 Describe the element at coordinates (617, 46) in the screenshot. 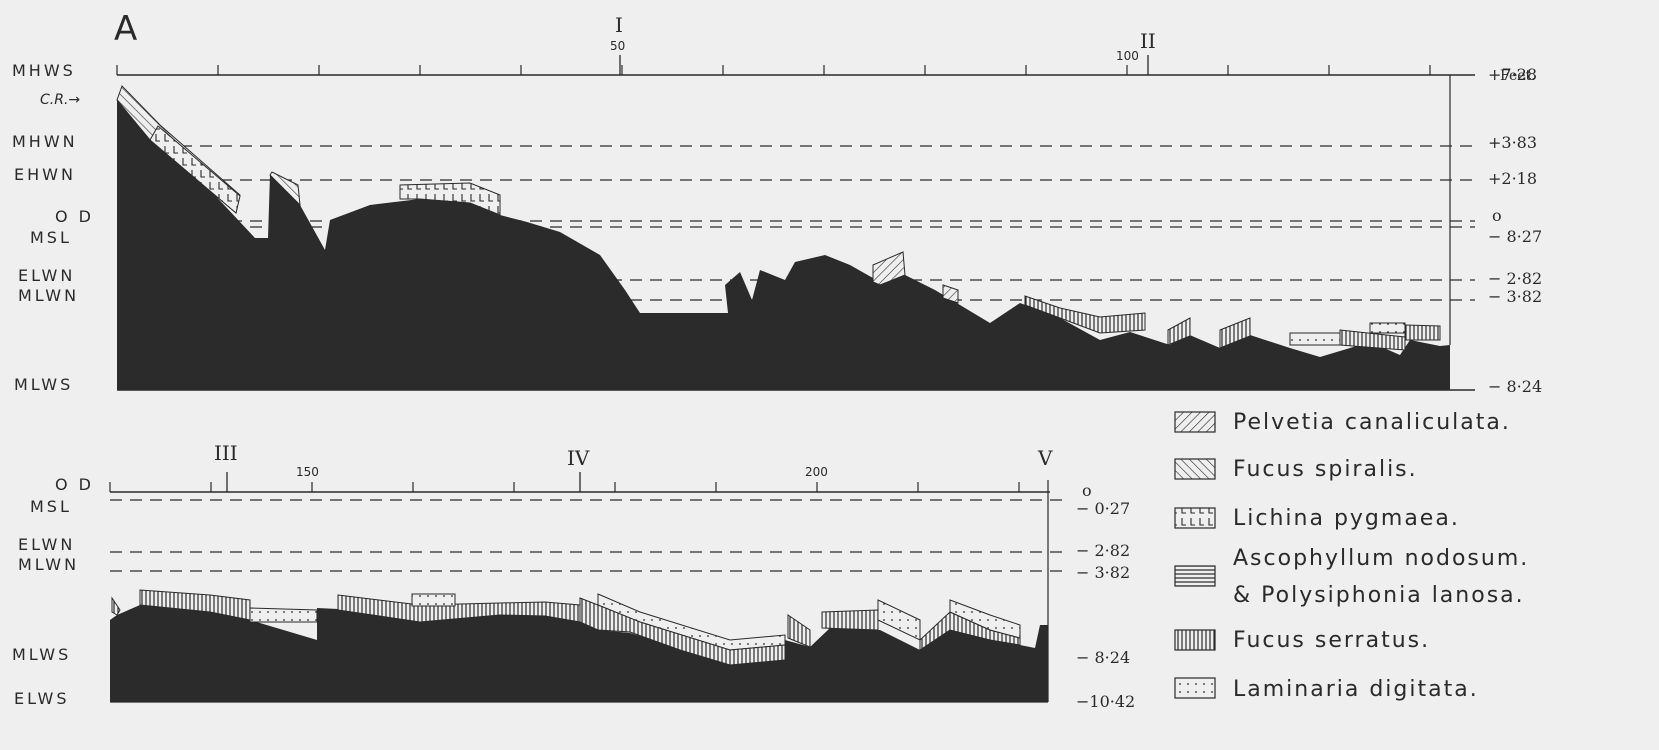

I see `top-tick-label-50: 50` at that location.